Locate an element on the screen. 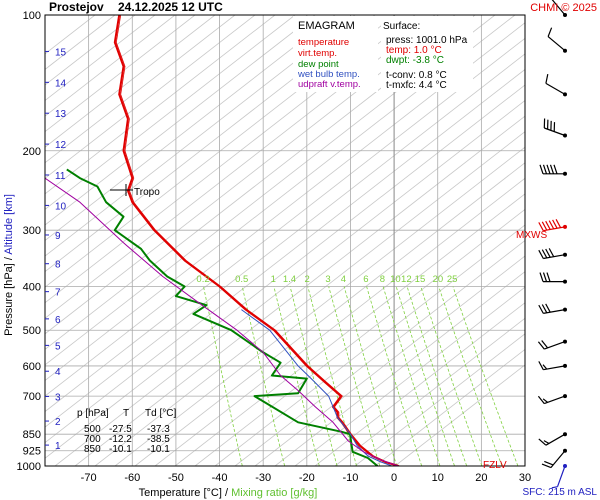 This screenshot has height=500, width=600. mixing-ratio-label: 15 is located at coordinates (420, 279).